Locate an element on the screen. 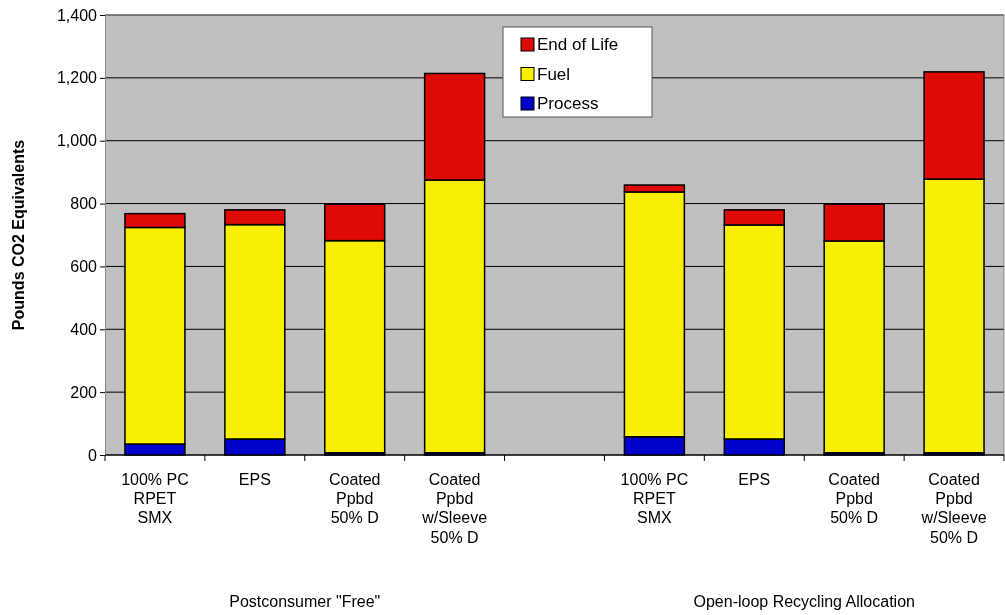  y-tick-label: 0 is located at coordinates (93, 455).